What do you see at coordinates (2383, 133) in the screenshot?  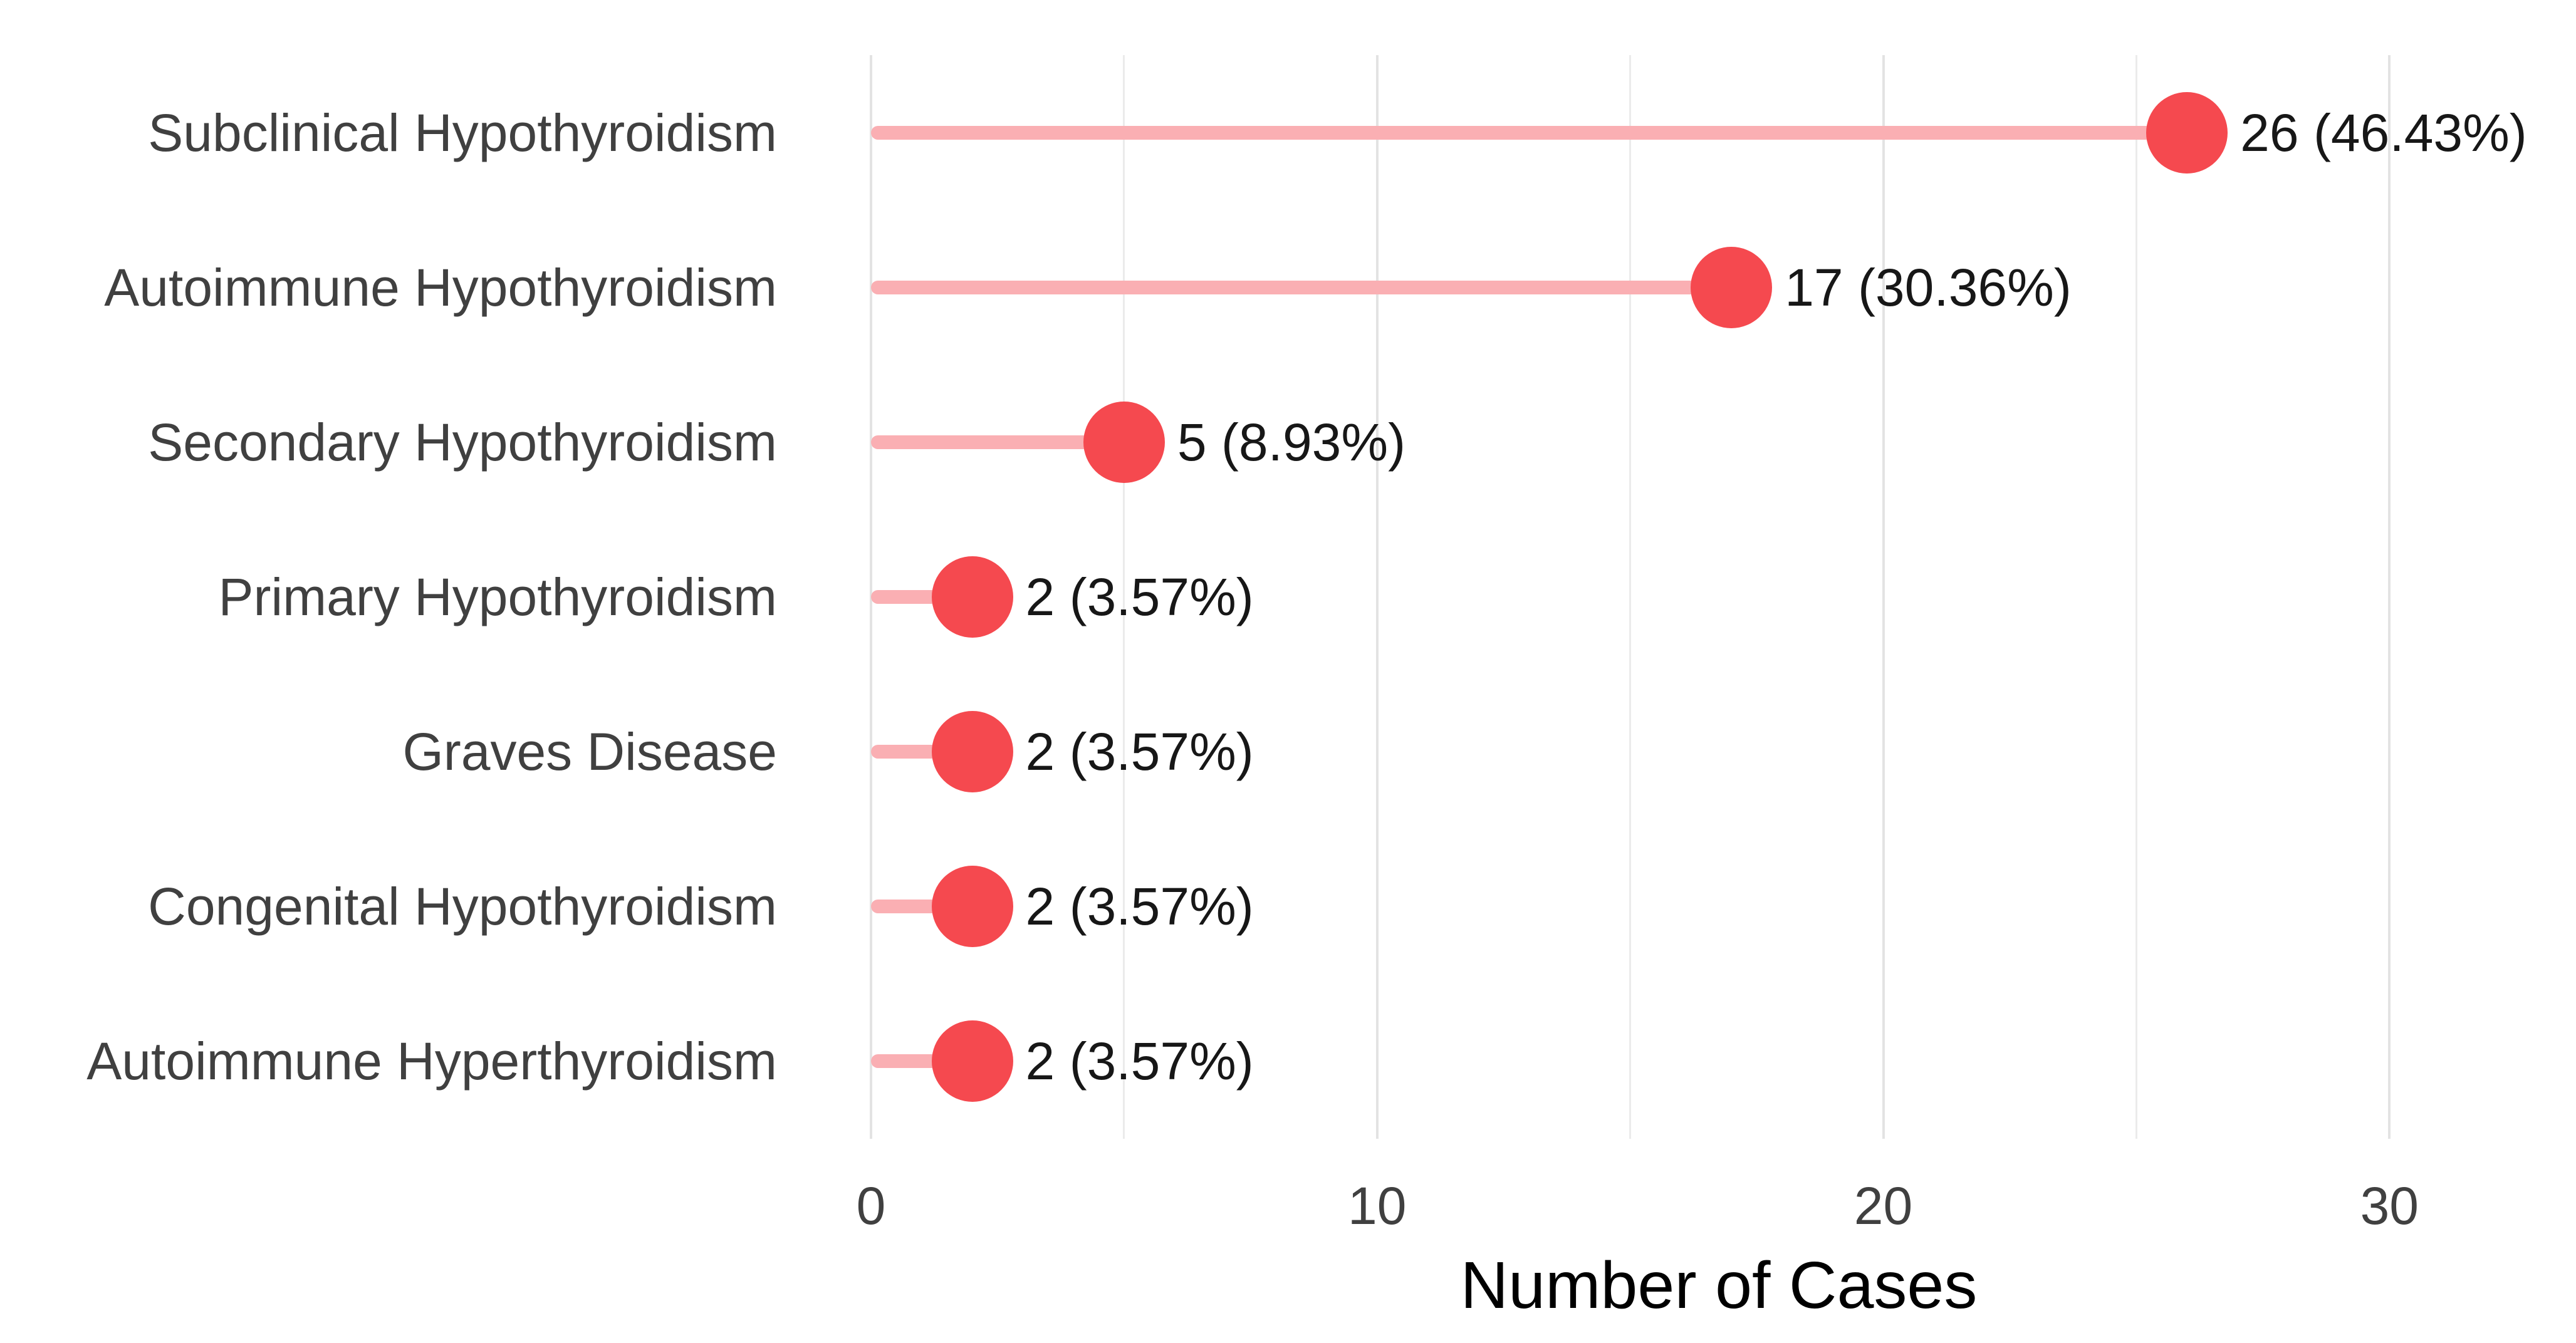 I see `value-label: 26 (46.43%)` at bounding box center [2383, 133].